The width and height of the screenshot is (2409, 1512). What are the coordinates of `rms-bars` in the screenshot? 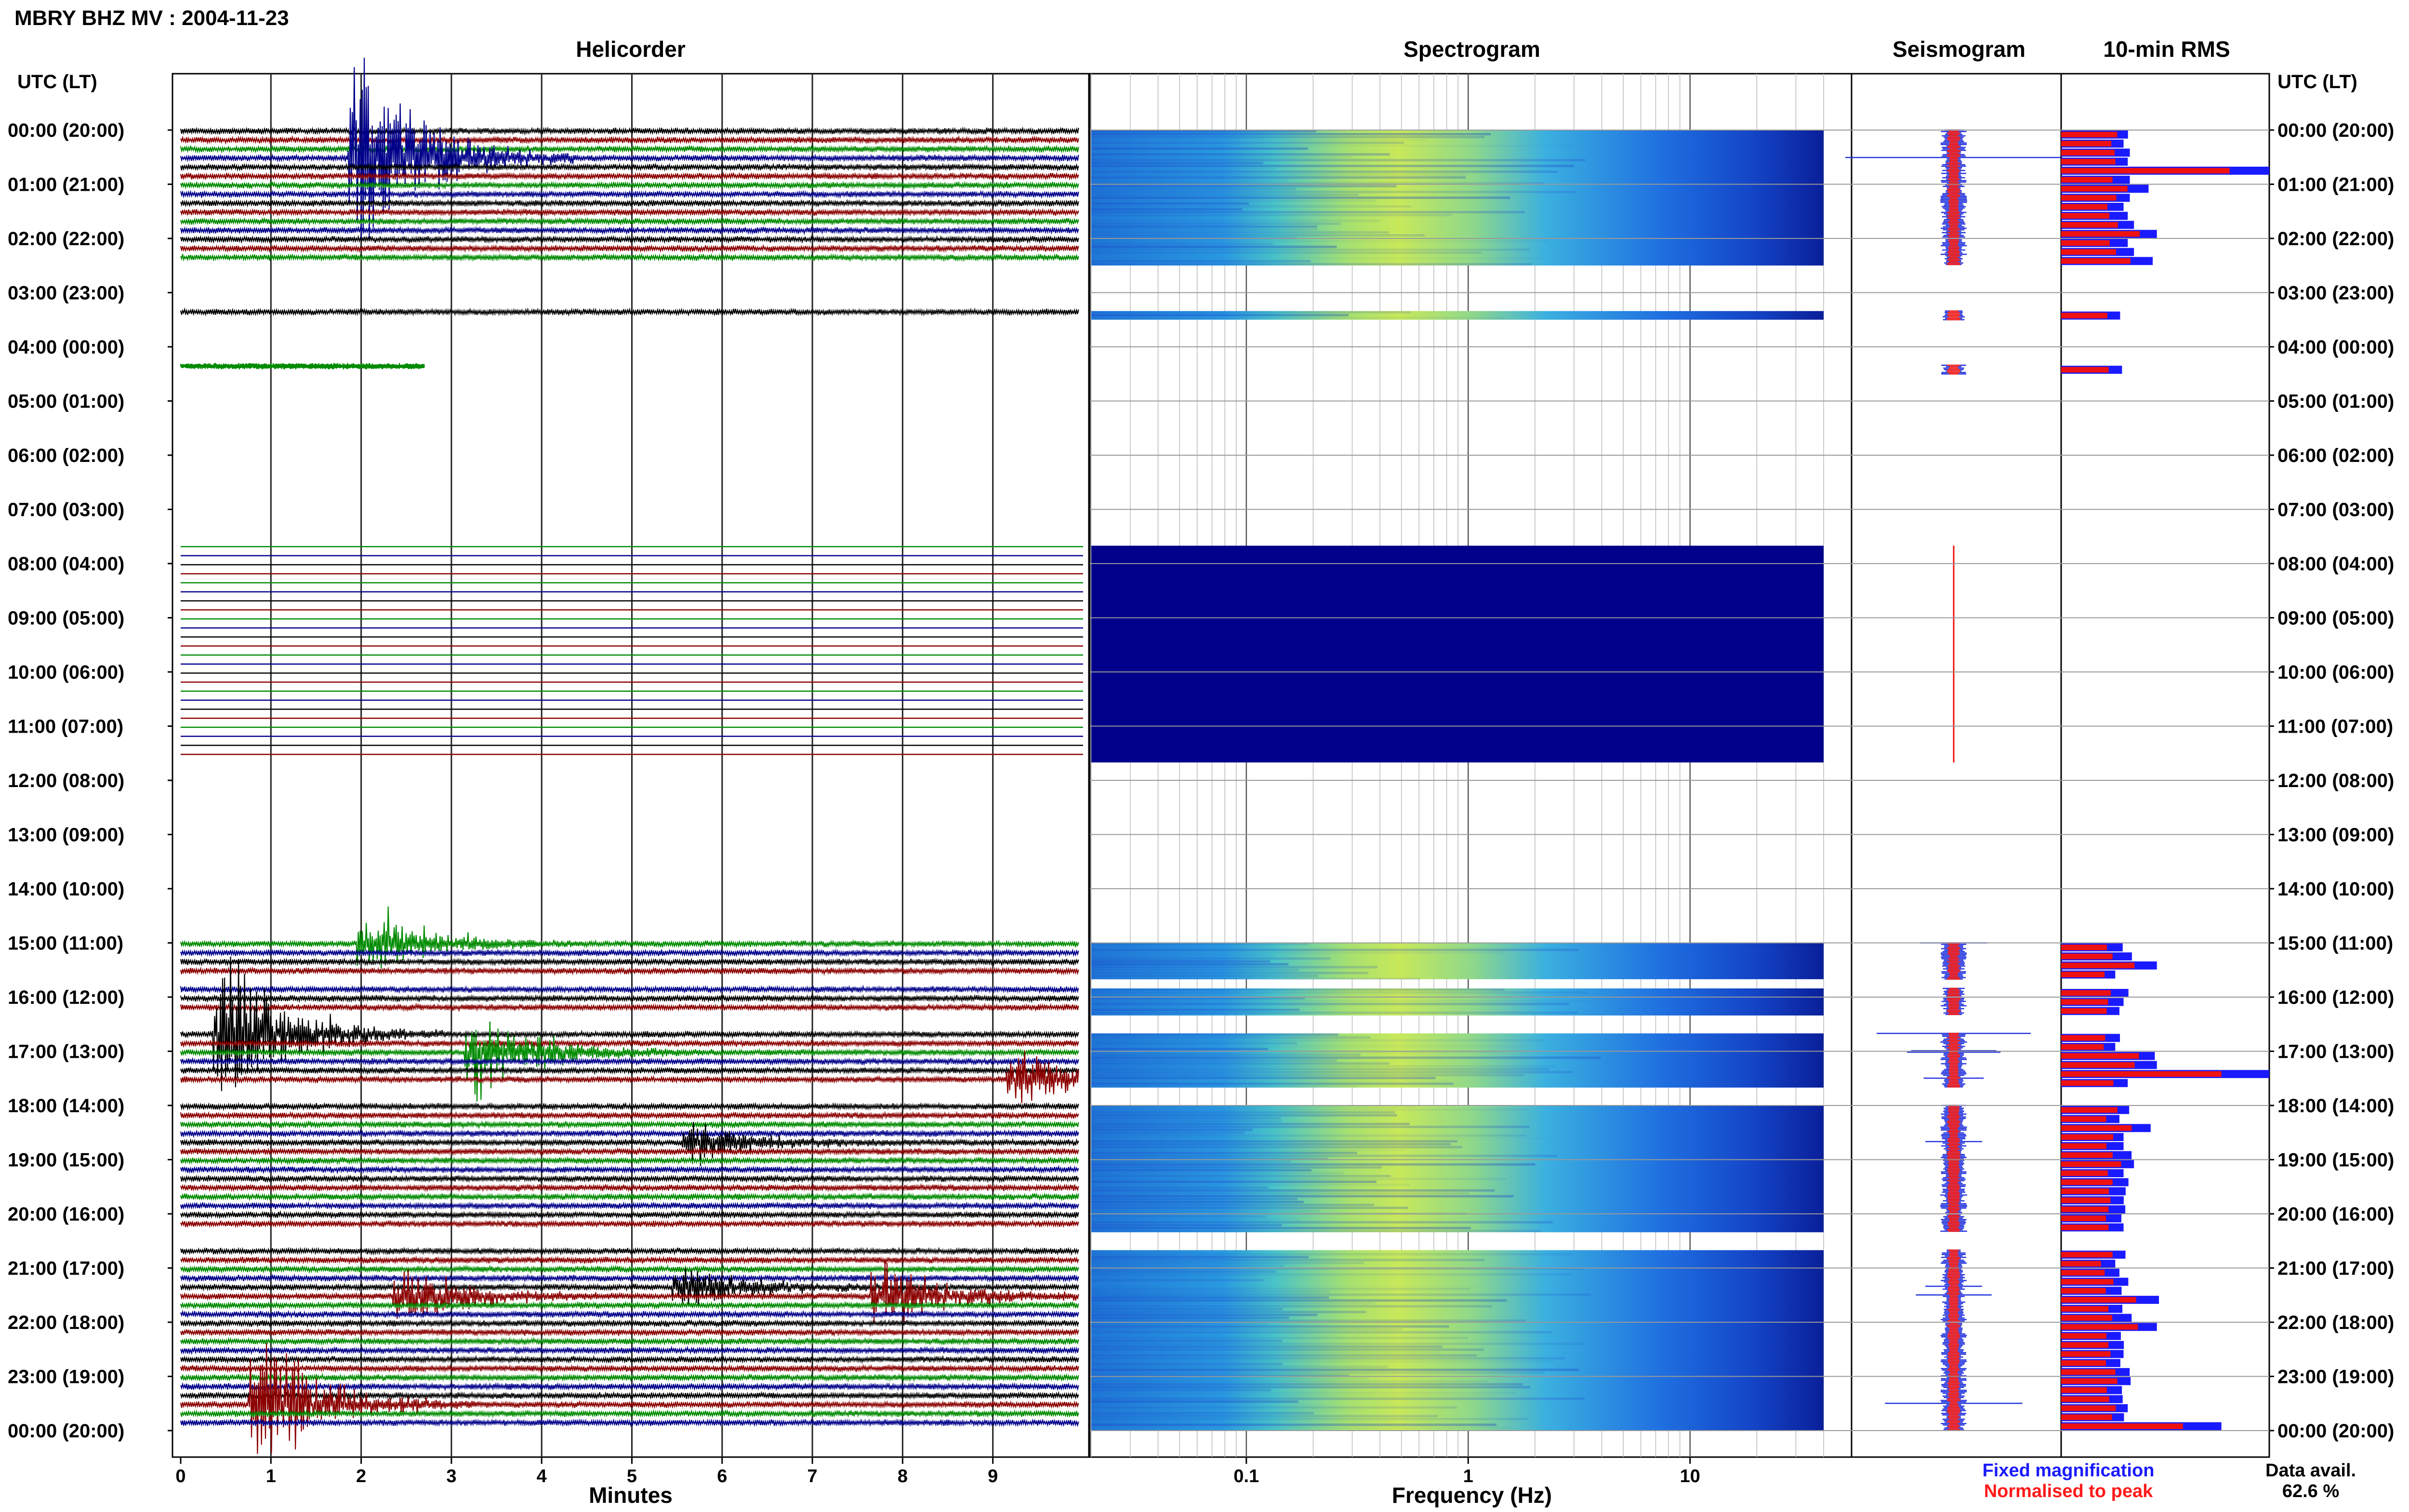 It's located at (2165, 781).